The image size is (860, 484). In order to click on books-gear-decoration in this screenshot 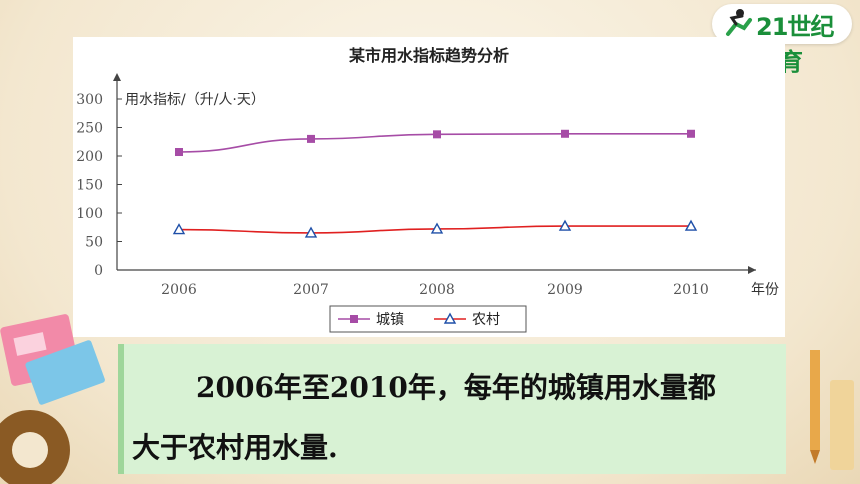, I will do `click(52, 399)`.